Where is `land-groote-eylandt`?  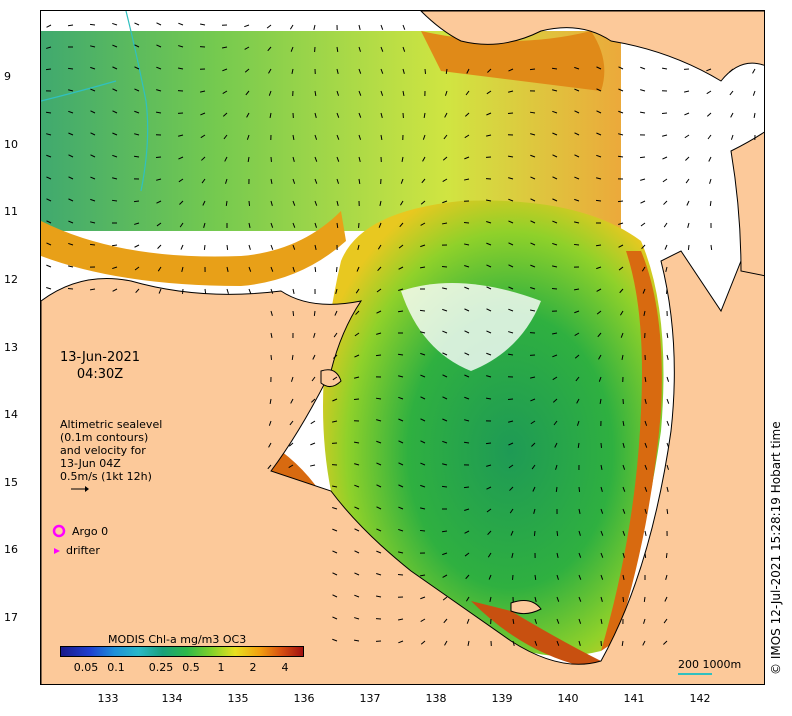 land-groote-eylandt is located at coordinates (331, 378).